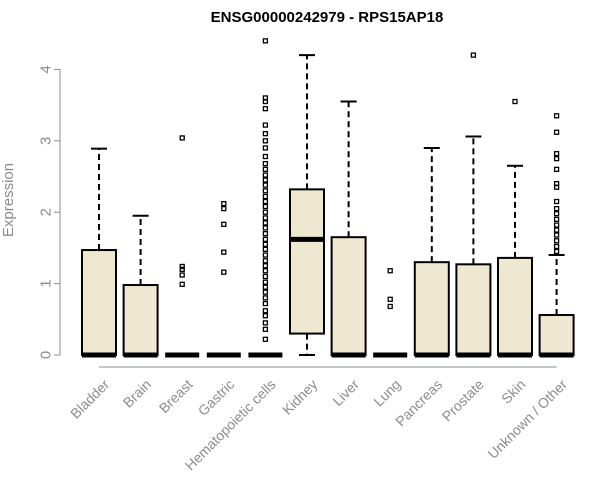 This screenshot has height=500, width=600. Describe the element at coordinates (8, 200) in the screenshot. I see `y-axis-label: Expression` at that location.